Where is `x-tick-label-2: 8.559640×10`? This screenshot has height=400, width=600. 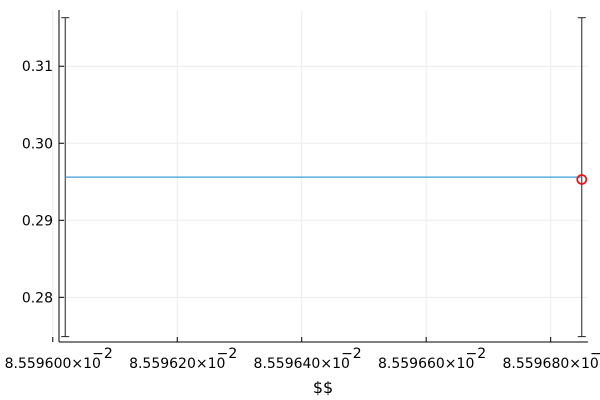 x-tick-label-2: 8.559640×10 is located at coordinates (302, 364).